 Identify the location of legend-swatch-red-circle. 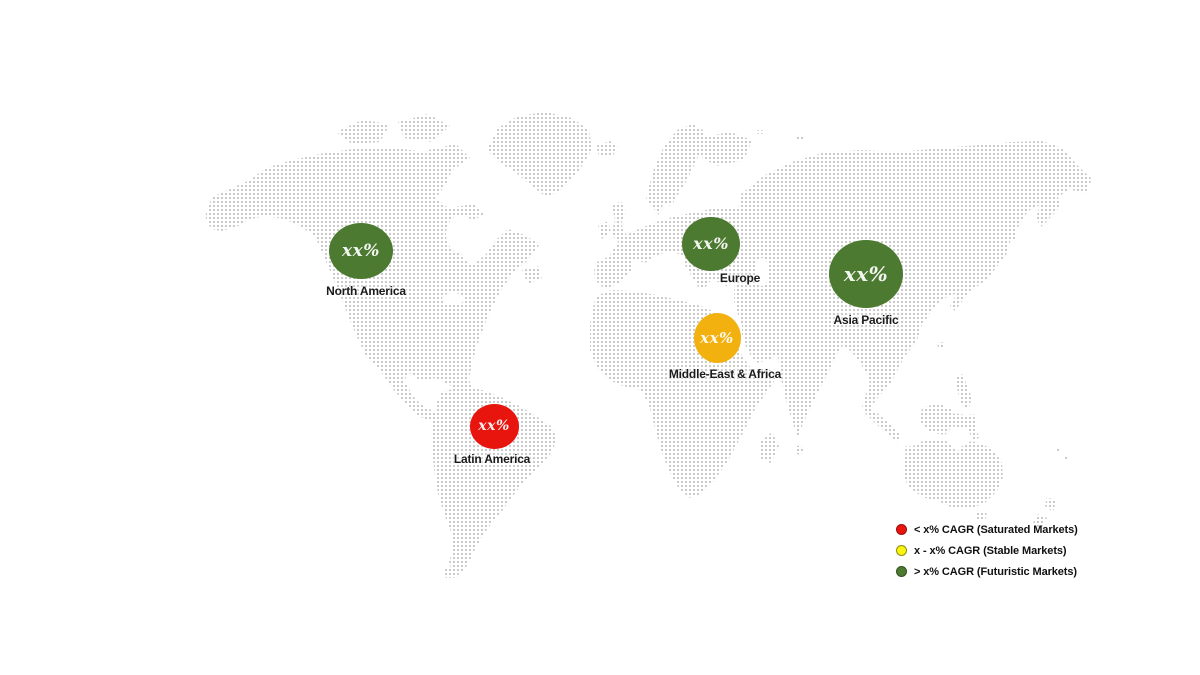
(901, 529).